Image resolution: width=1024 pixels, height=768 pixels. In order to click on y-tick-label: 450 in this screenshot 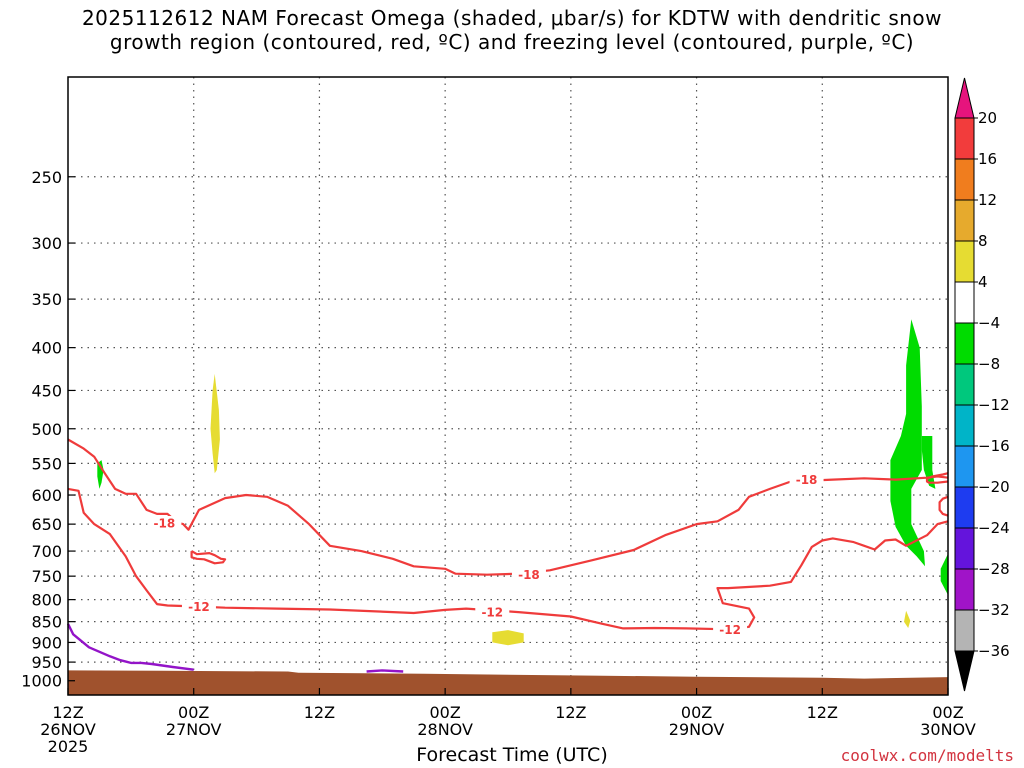, I will do `click(46, 390)`.